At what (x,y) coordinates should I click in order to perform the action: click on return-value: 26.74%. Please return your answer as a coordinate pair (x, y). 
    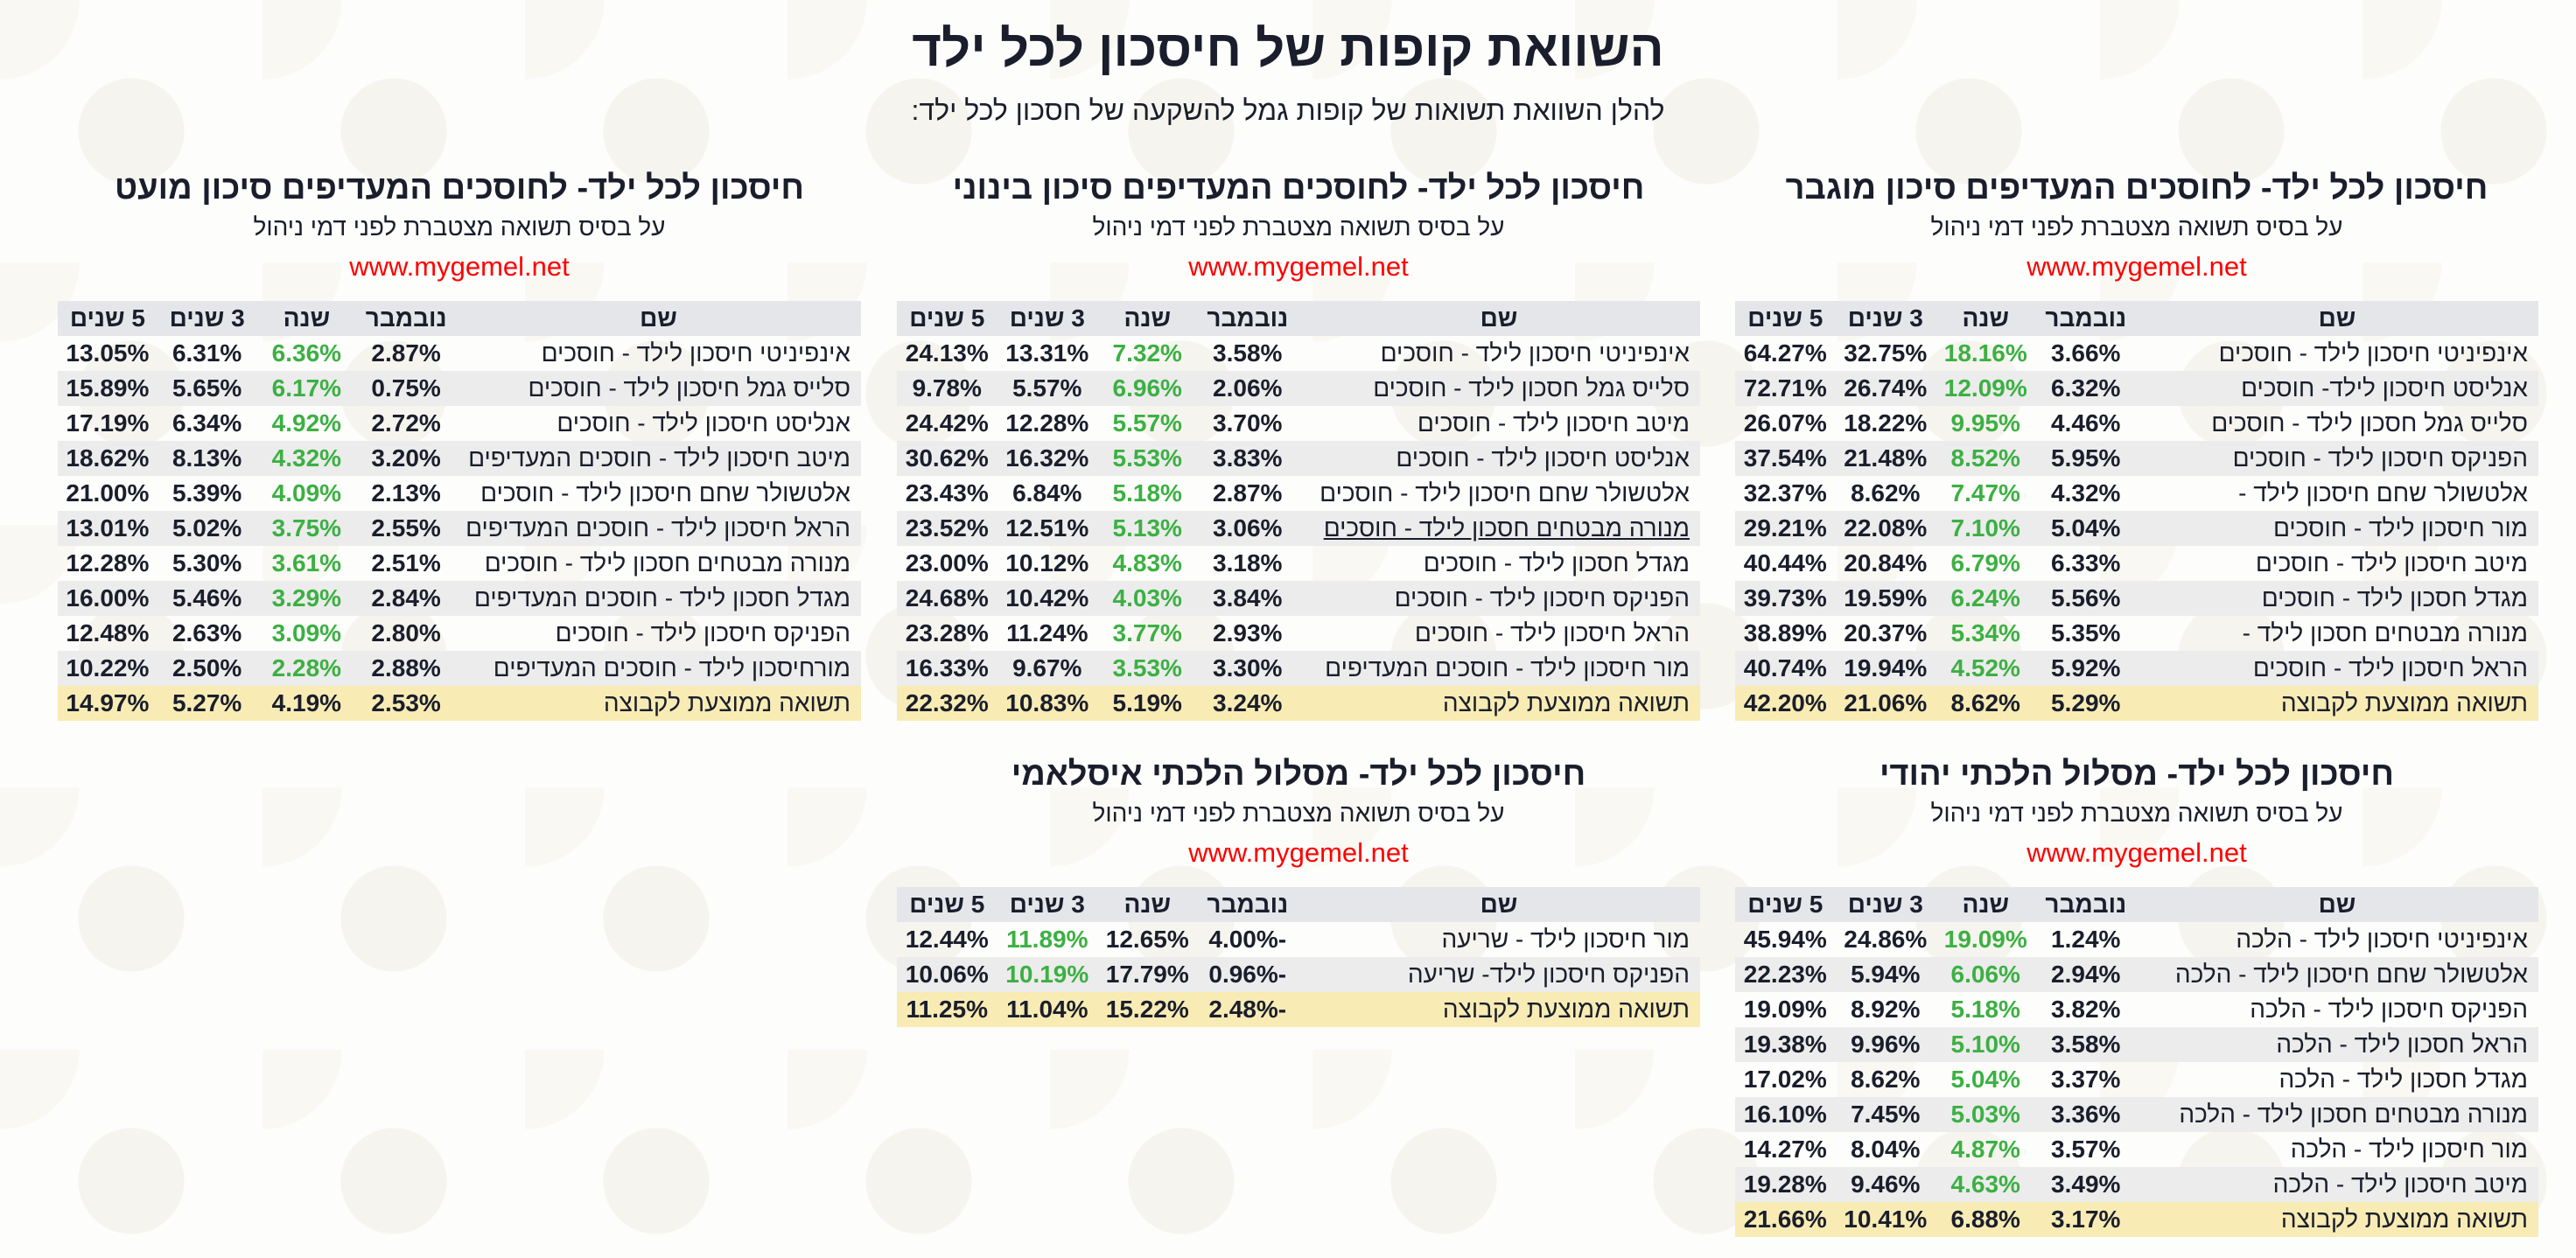
    Looking at the image, I should click on (1885, 389).